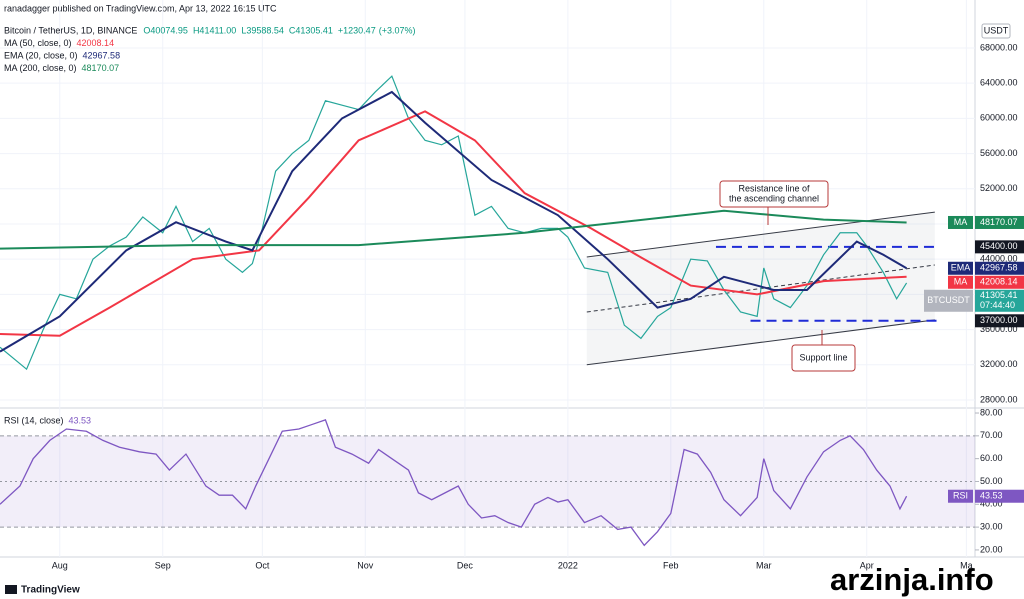  I want to click on y-tick-label: 80.00, so click(991, 412).